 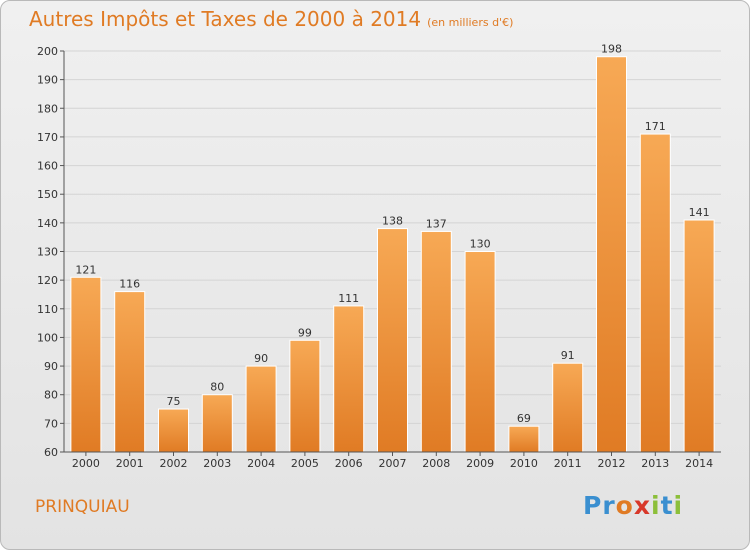 I want to click on bar-2007, so click(x=392, y=340).